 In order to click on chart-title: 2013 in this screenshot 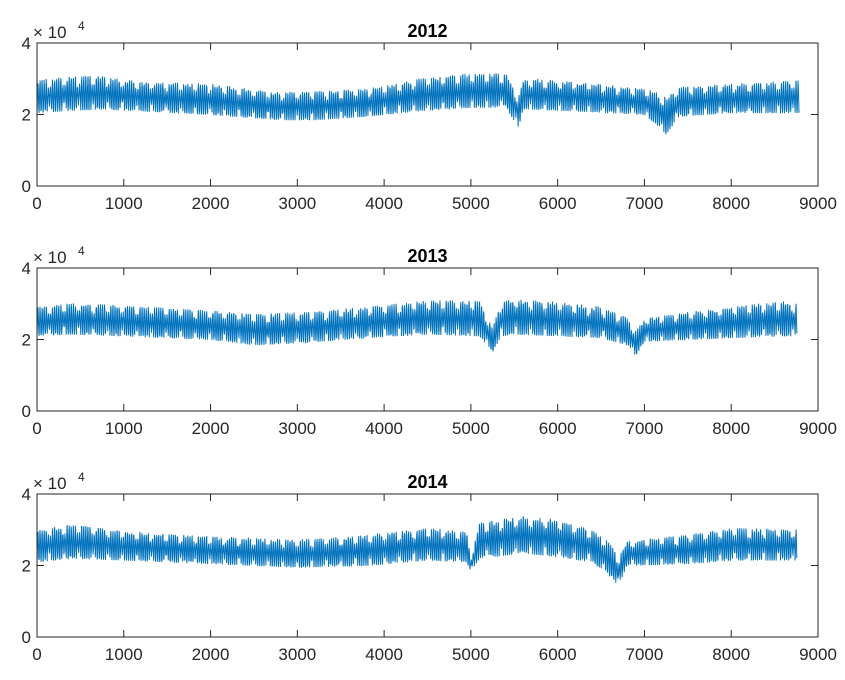, I will do `click(427, 256)`.